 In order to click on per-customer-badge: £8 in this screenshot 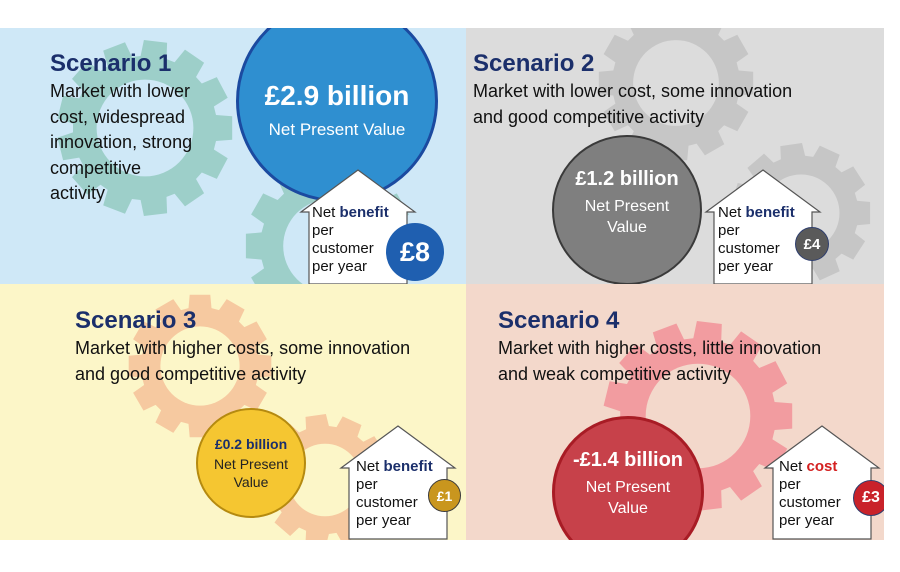, I will do `click(415, 252)`.